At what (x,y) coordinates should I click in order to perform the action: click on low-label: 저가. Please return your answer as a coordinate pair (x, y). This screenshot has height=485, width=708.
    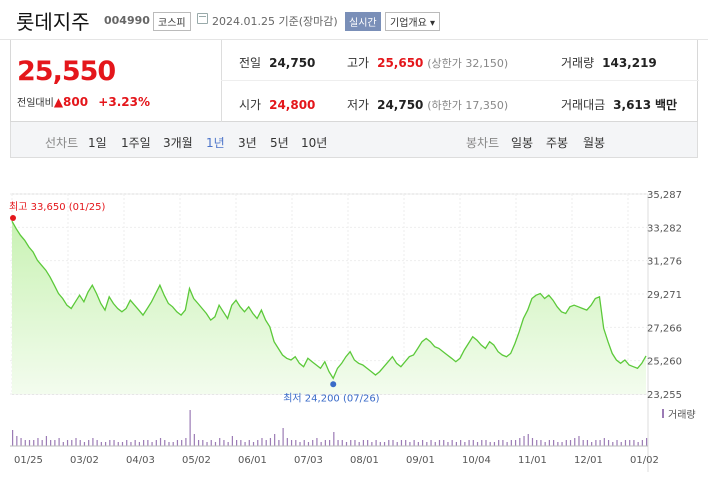
    Looking at the image, I should click on (358, 105).